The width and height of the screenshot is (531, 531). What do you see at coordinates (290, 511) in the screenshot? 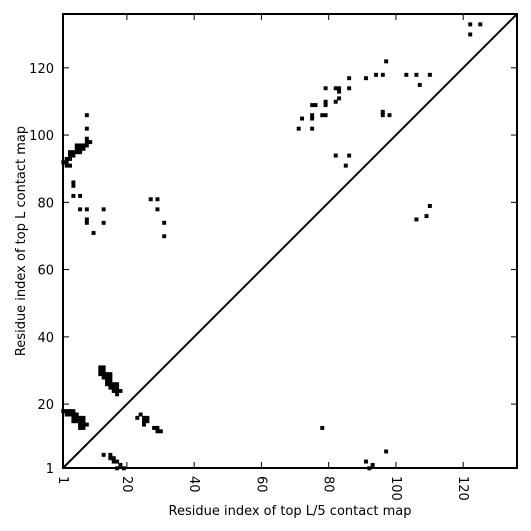
I see `x-axis-title: Residue index of top L/5 contact map` at bounding box center [290, 511].